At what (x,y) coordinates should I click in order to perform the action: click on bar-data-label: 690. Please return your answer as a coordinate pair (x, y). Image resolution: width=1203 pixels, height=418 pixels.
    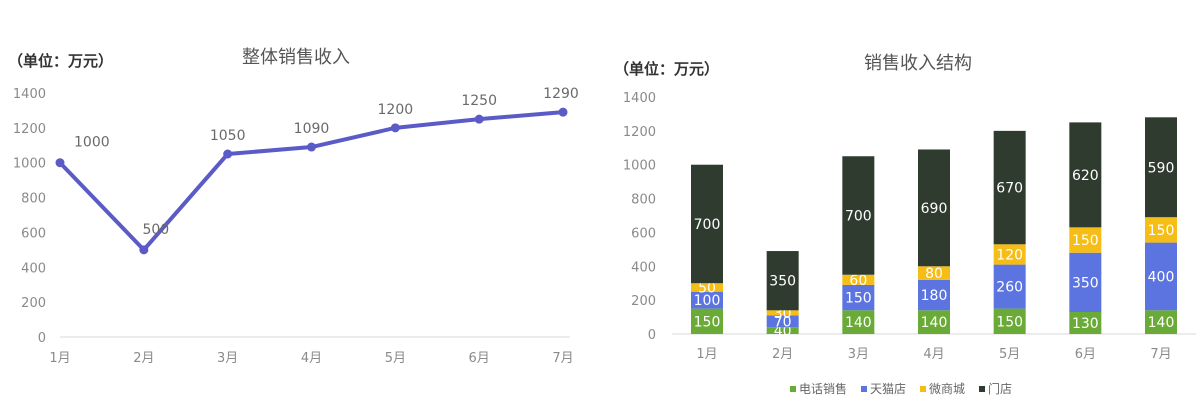
    Looking at the image, I should click on (934, 209).